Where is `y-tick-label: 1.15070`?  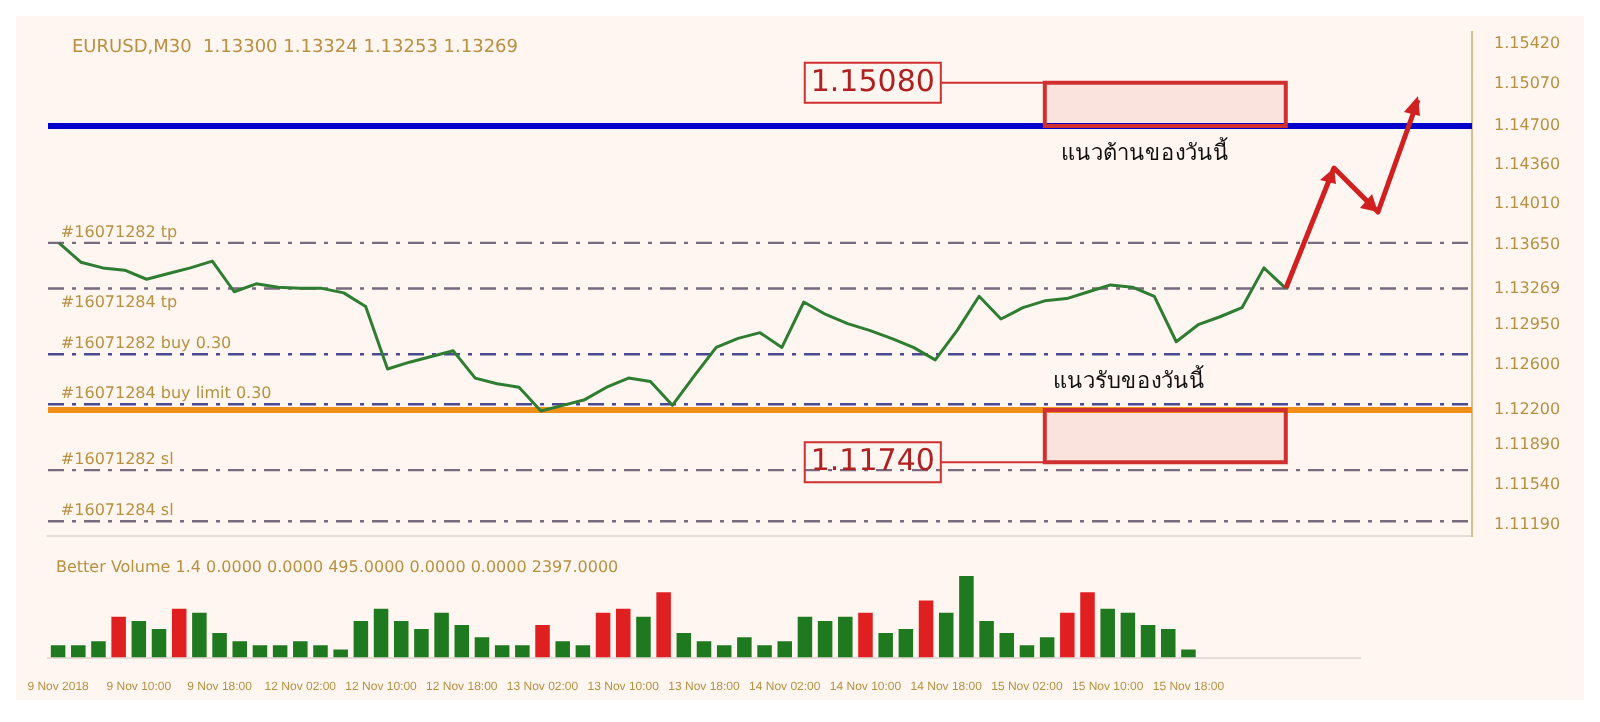 y-tick-label: 1.15070 is located at coordinates (1527, 83).